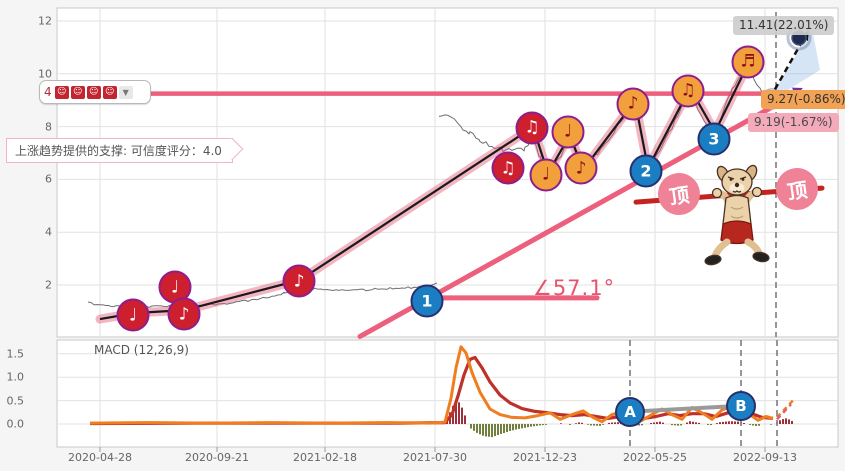 Image resolution: width=845 pixels, height=471 pixels. Describe the element at coordinates (48, 285) in the screenshot. I see `price-axis-tick: 2` at that location.